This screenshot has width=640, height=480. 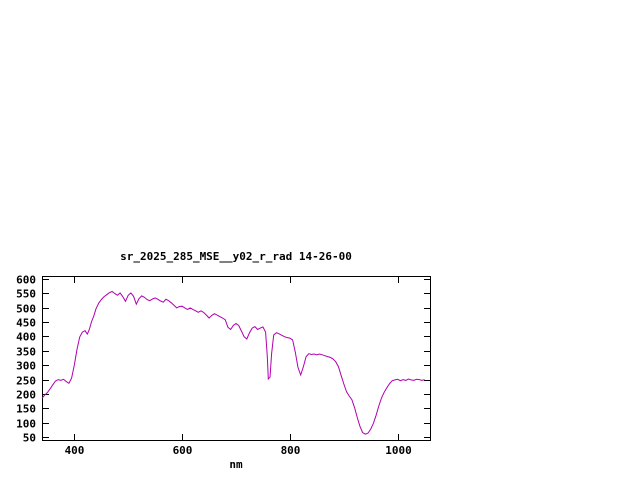 I want to click on chart-title: sr_2025_285_MSE__y02_r_rad 14-26-00, so click(x=236, y=256).